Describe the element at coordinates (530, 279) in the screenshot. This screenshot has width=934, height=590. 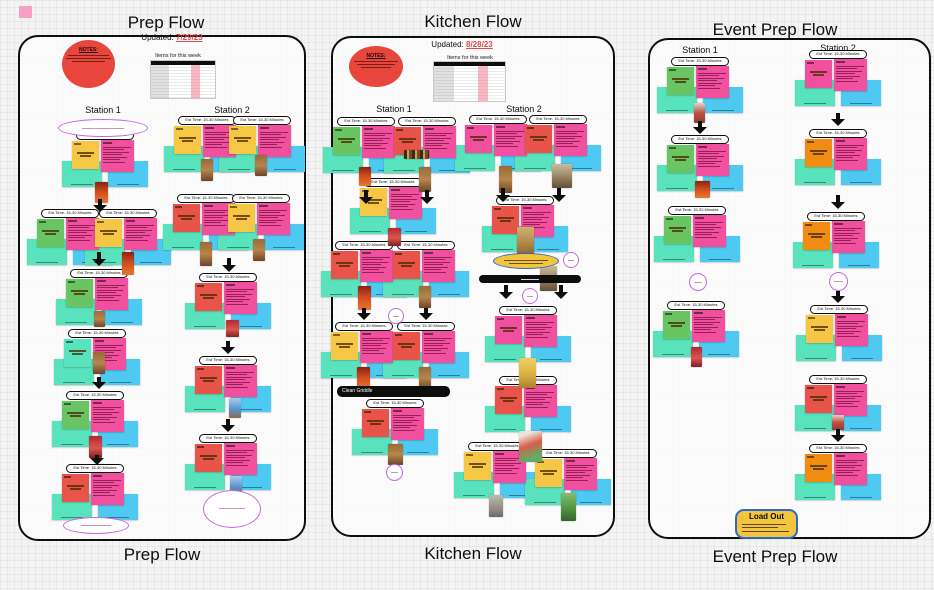
I see `station2-step-bar` at that location.